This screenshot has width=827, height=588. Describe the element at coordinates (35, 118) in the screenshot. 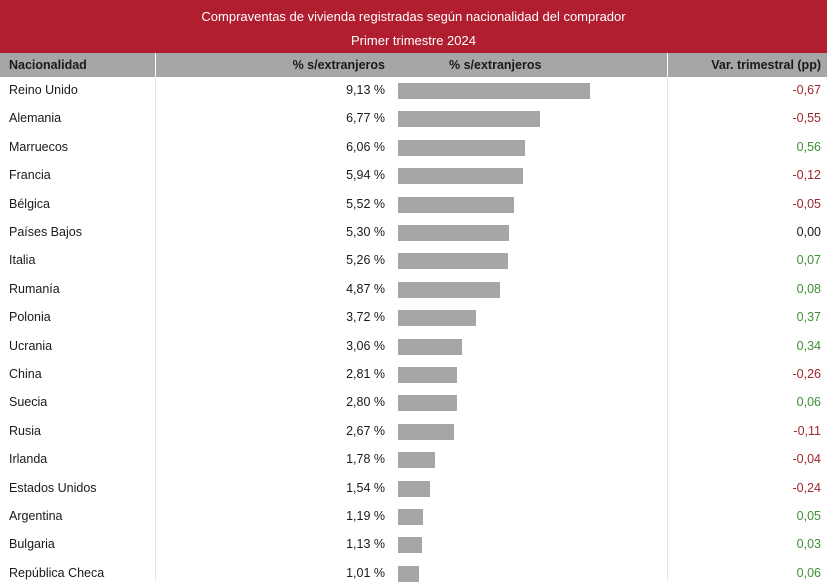

I see `nationality-label: Alemania` at that location.